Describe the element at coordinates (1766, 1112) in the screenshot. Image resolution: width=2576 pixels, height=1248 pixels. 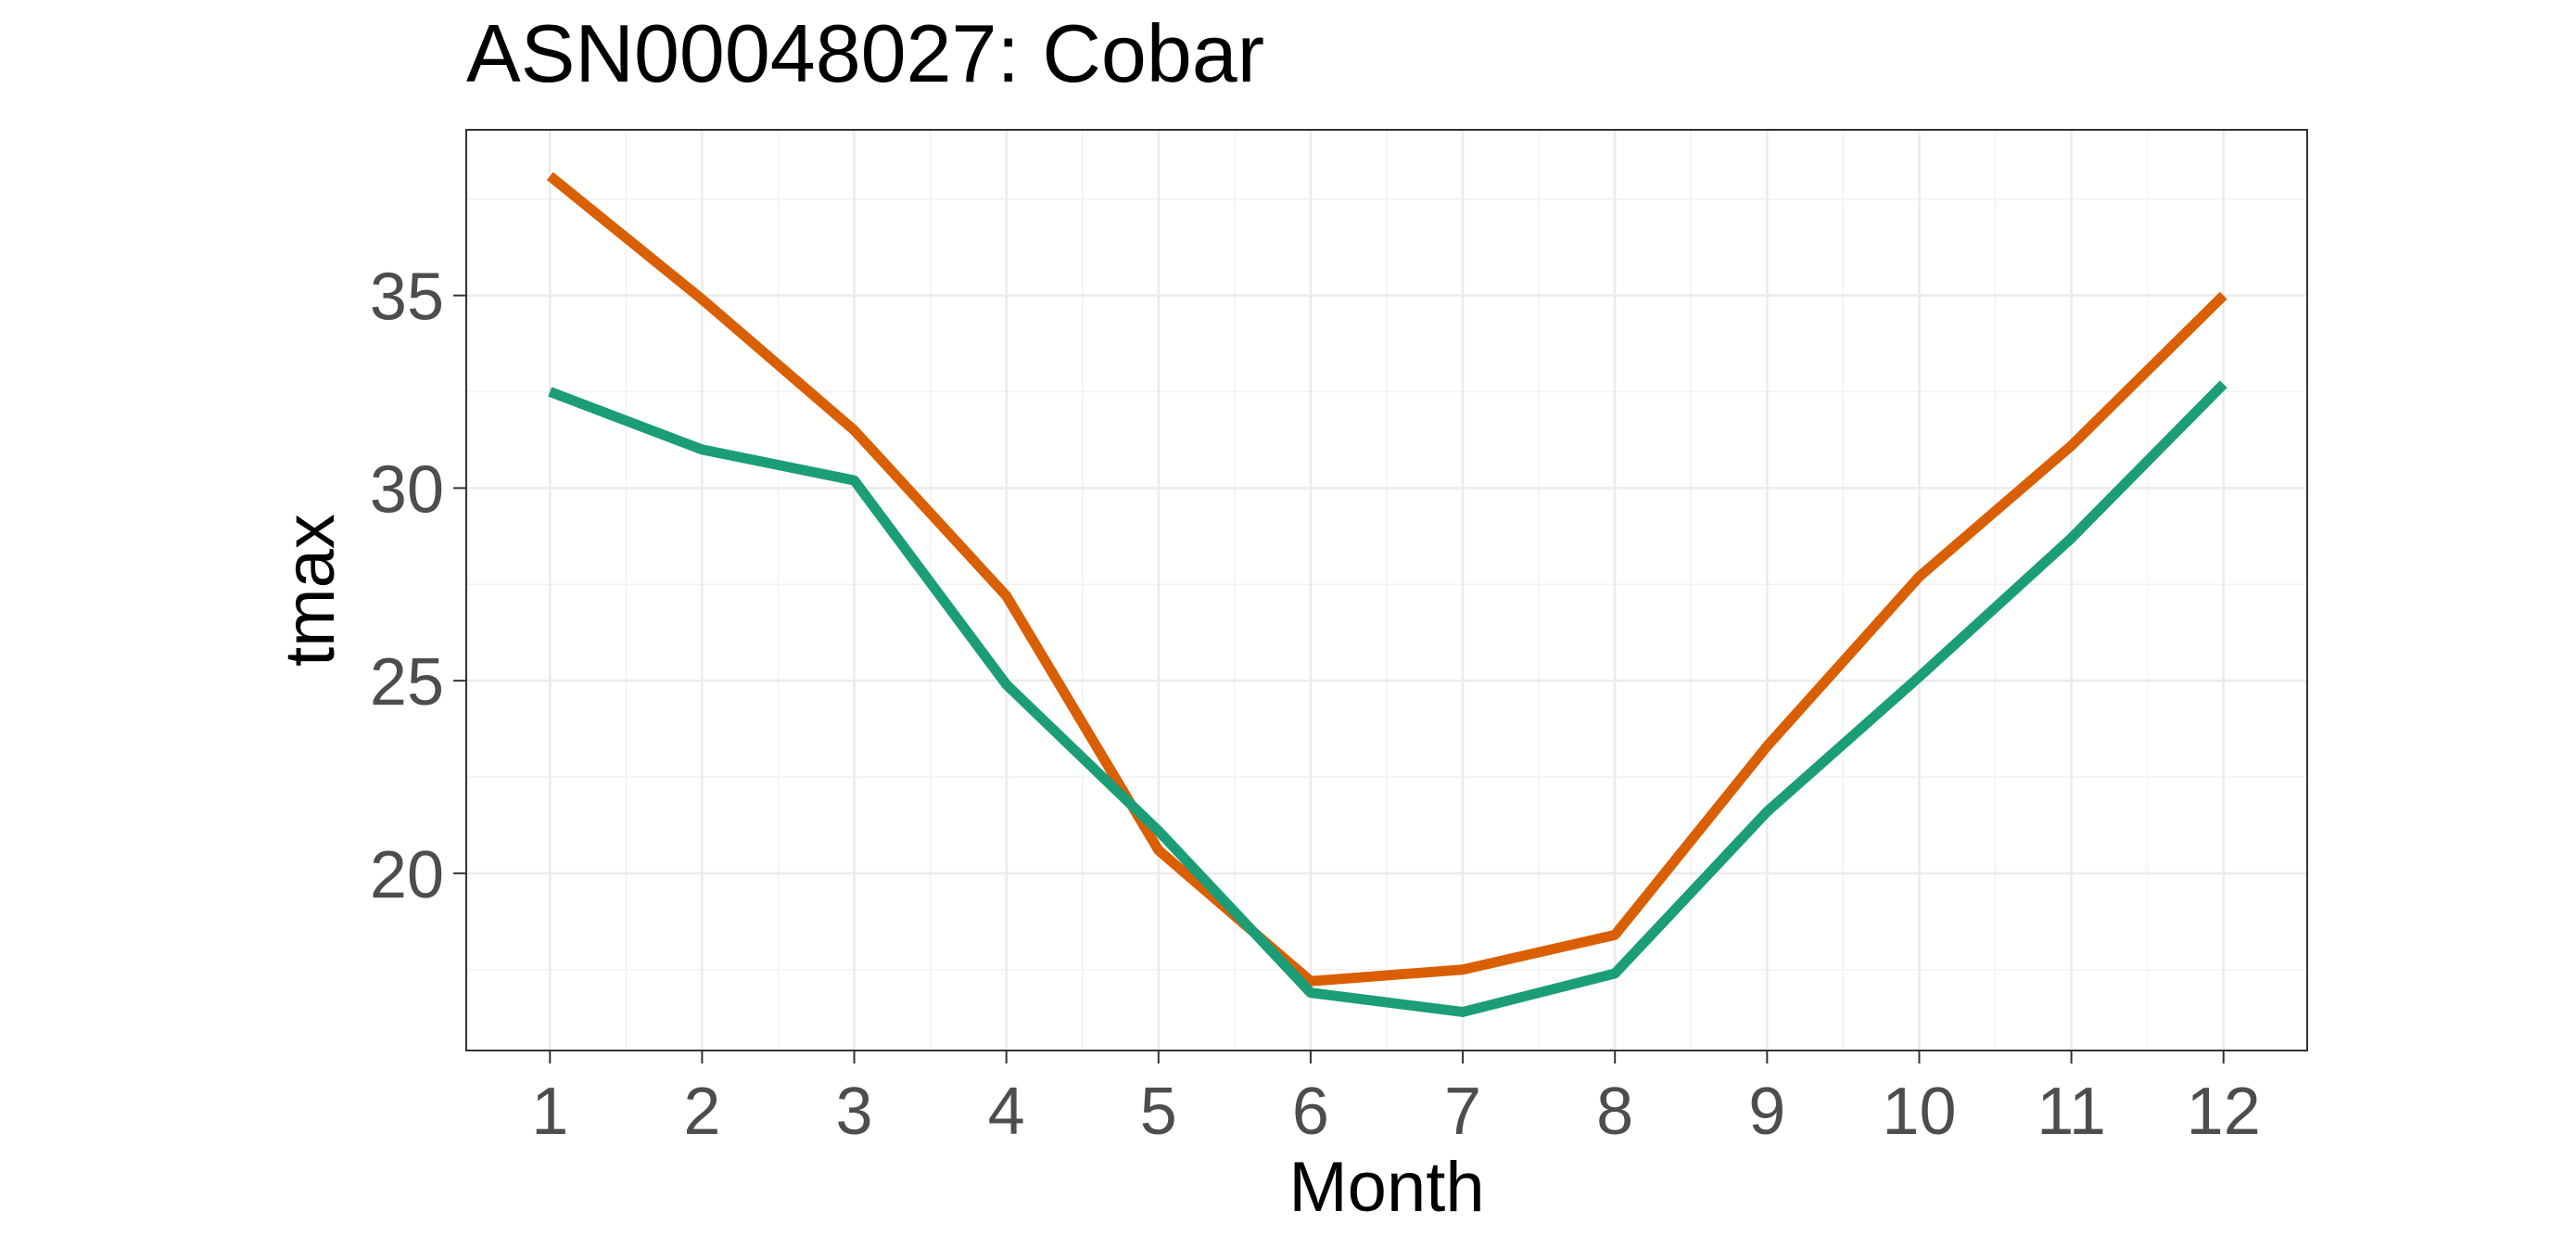
I see `x-tick-label: 9` at that location.